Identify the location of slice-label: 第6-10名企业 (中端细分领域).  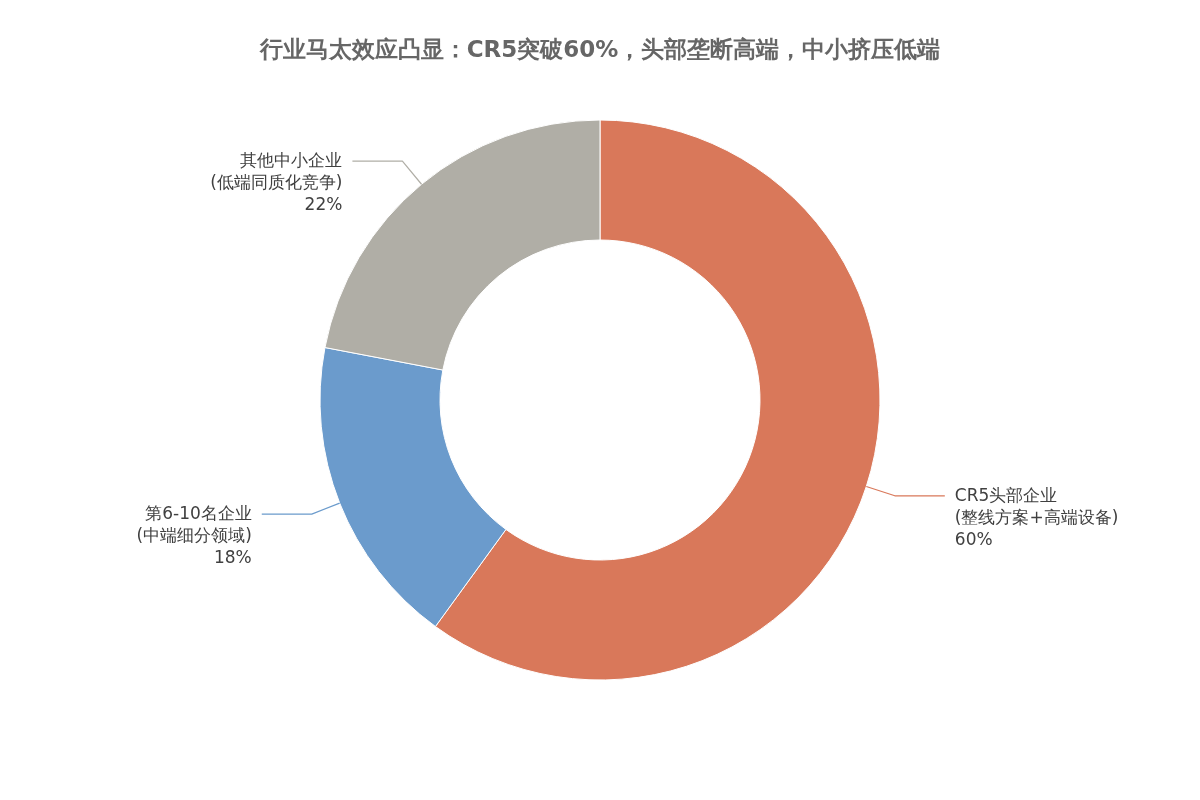
(194, 524).